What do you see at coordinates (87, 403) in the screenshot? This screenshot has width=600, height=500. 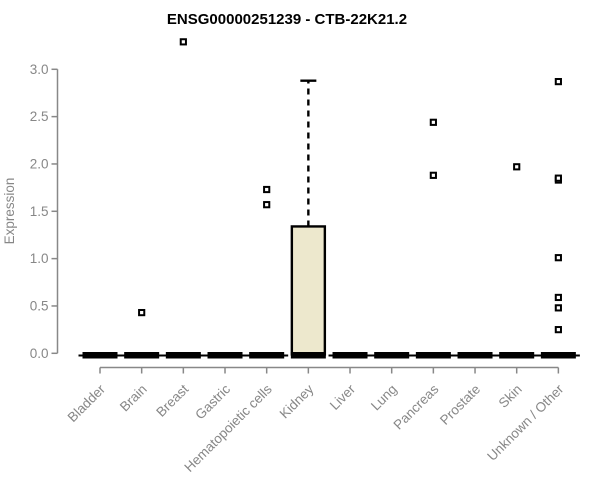 I see `category-label-bladder: Bladder` at bounding box center [87, 403].